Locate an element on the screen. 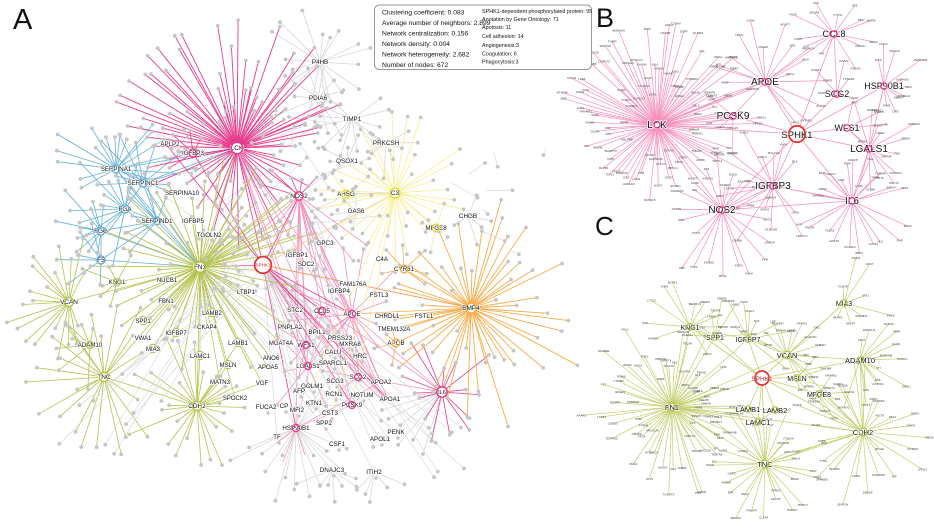 This screenshot has height=530, width=934. svg-text: ITIH2 is located at coordinates (374, 472).